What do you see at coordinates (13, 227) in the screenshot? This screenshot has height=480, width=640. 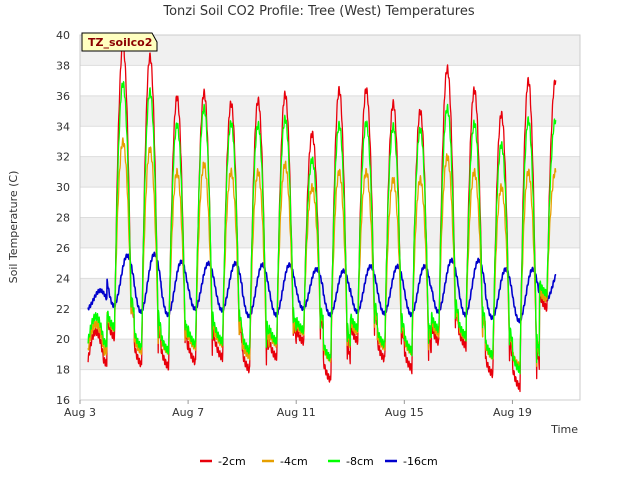 I see `y-axis-label: Soil Temperature (C)` at bounding box center [13, 227].